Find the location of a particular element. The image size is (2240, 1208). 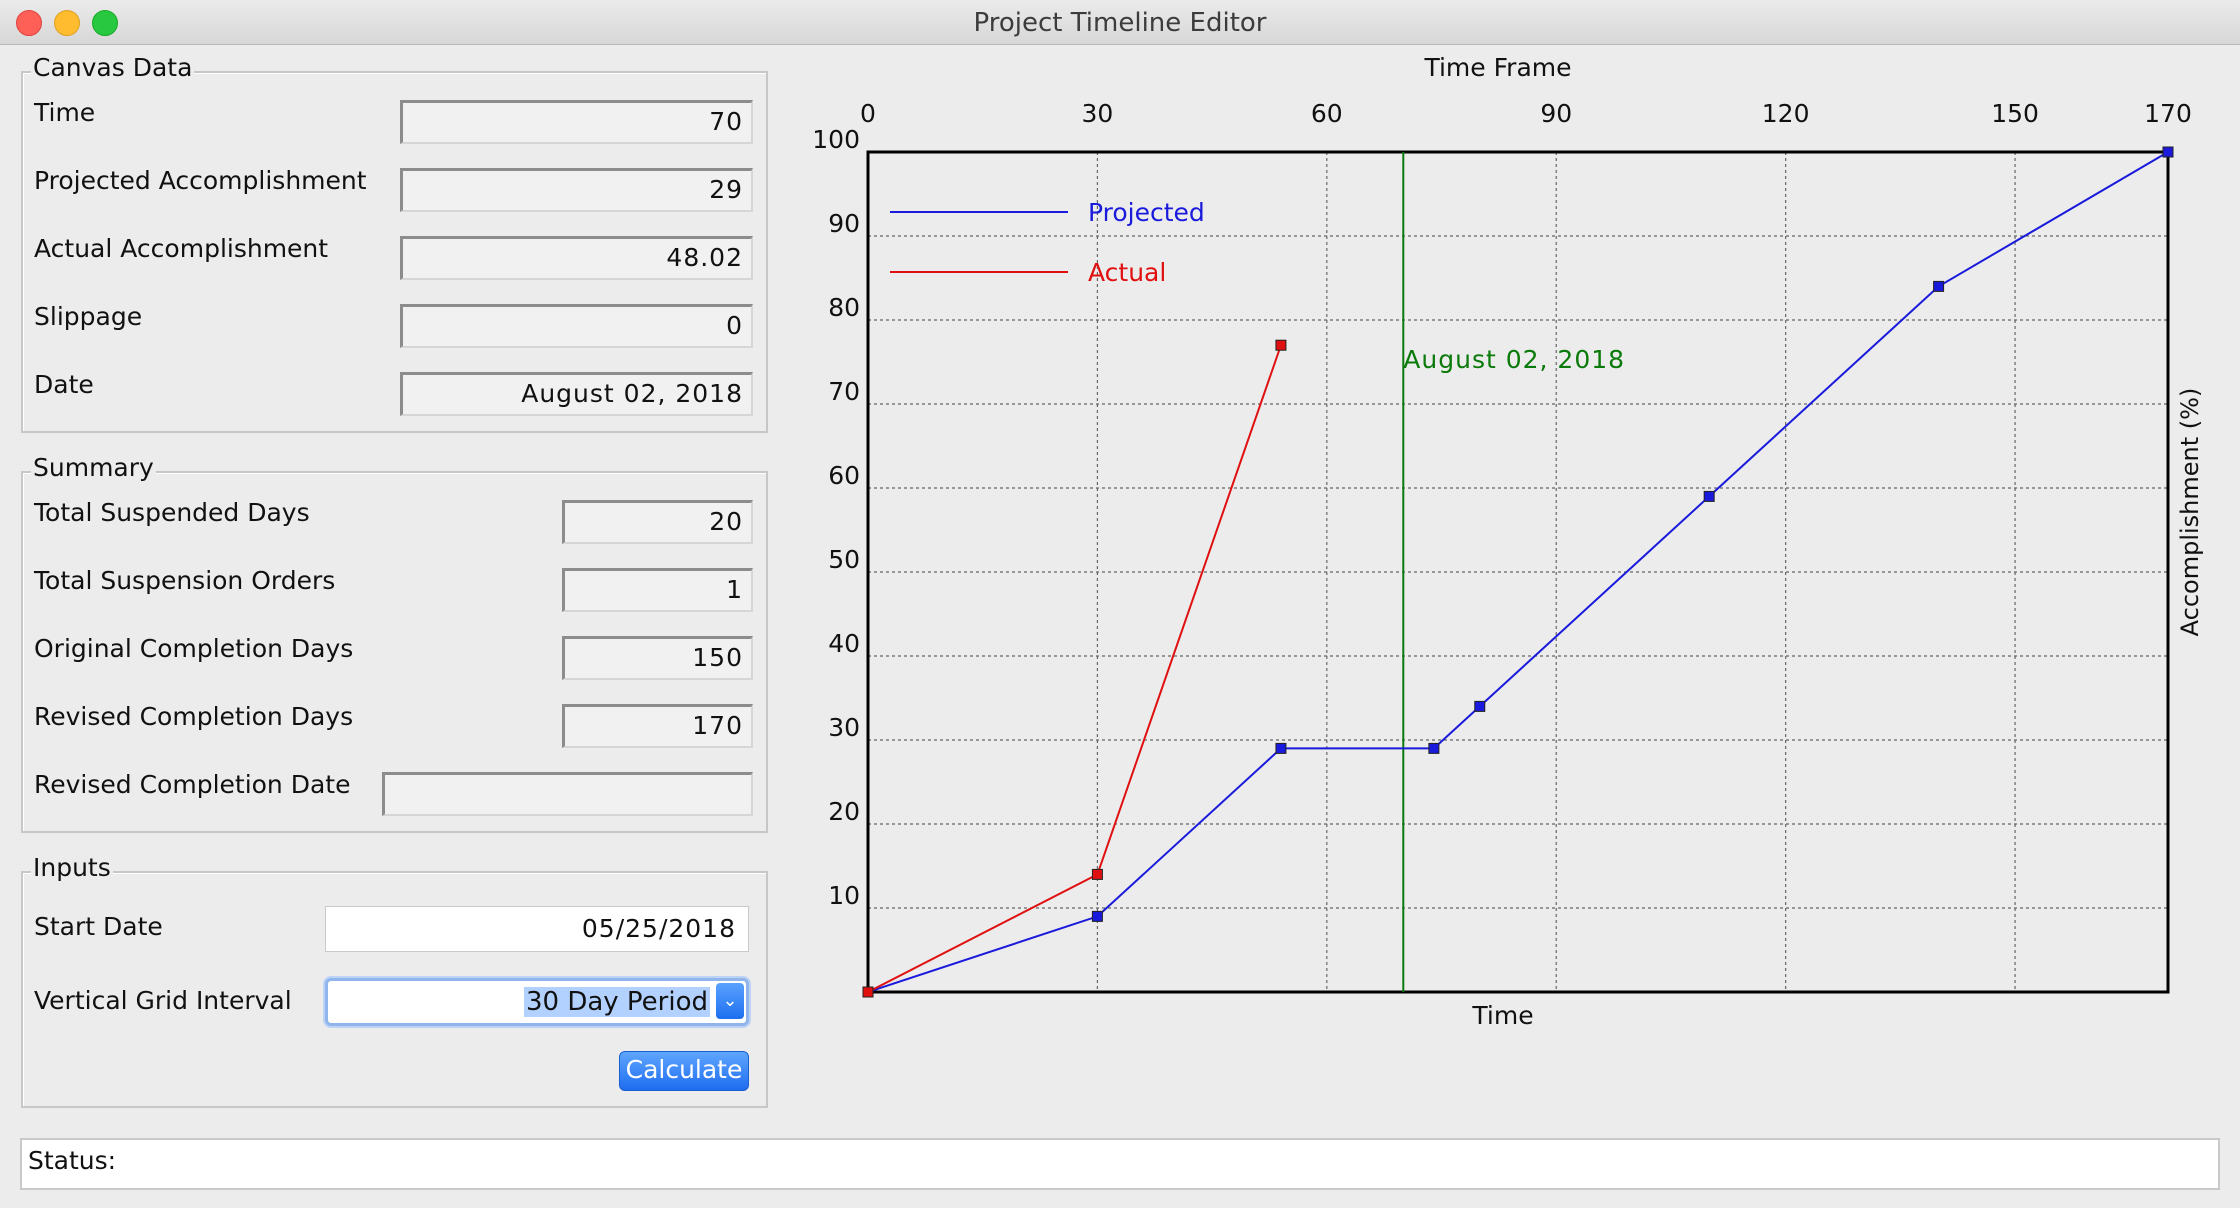

y-tick-label: 70 is located at coordinates (844, 391).